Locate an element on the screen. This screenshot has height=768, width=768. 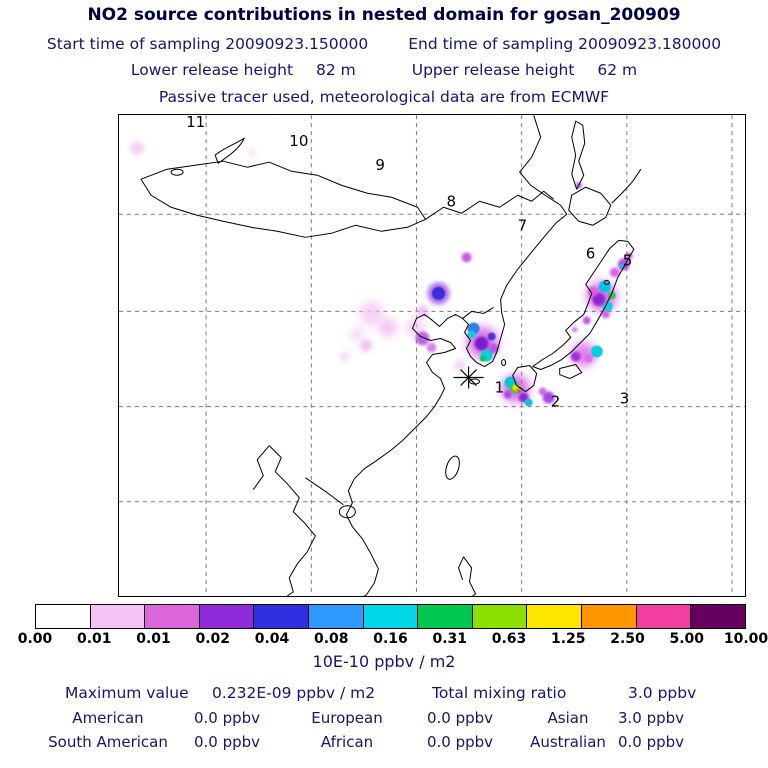
start-time-text: Start time of sampling 20090923.150000 is located at coordinates (207, 44).